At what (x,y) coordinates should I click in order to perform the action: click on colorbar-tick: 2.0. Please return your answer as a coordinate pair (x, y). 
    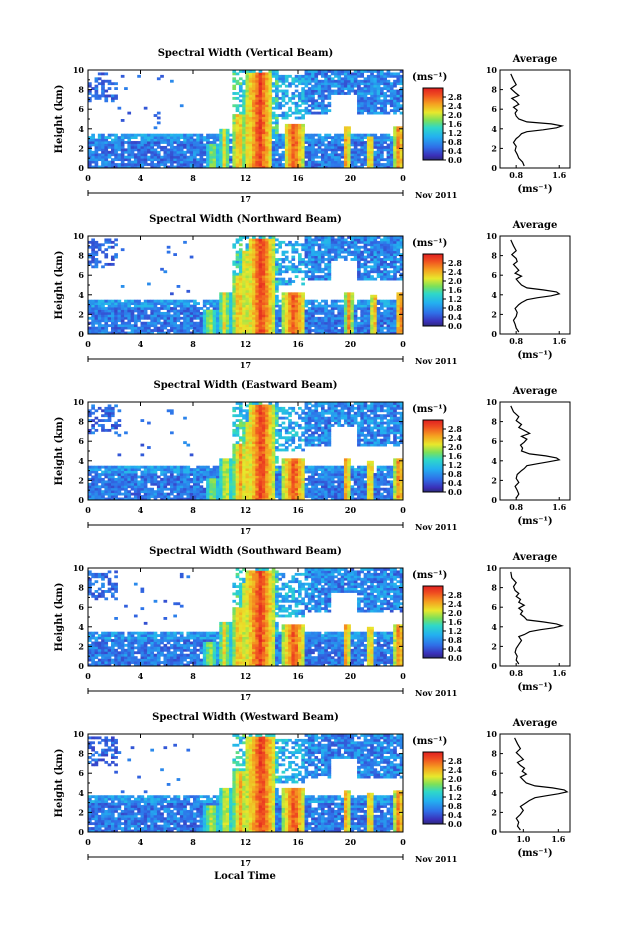
    Looking at the image, I should click on (455, 115).